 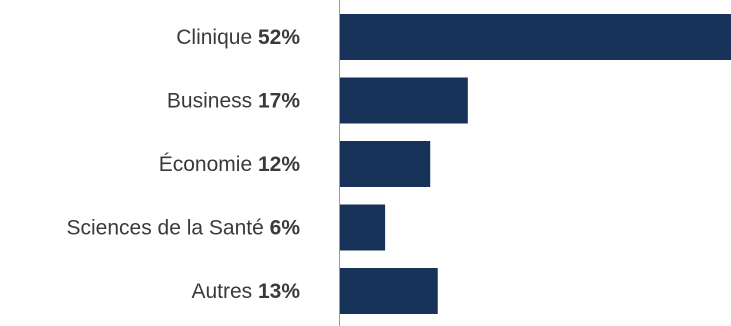 What do you see at coordinates (279, 101) in the screenshot?
I see `value-label-1: 17%` at bounding box center [279, 101].